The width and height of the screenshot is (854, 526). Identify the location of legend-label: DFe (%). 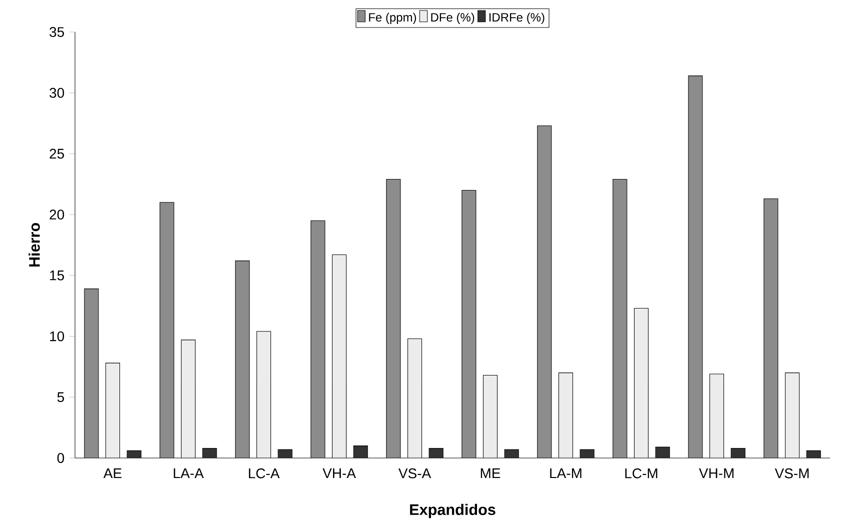
(452, 18).